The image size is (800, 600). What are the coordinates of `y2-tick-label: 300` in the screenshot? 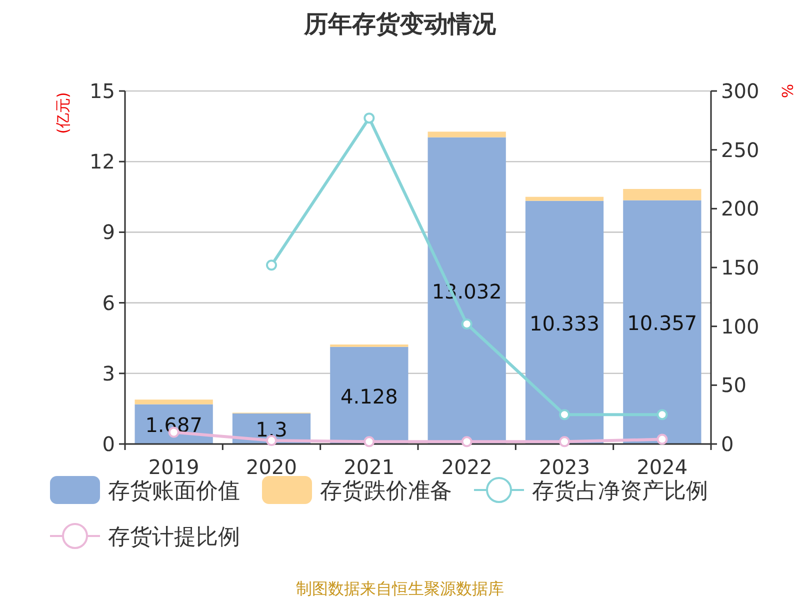 It's located at (740, 91).